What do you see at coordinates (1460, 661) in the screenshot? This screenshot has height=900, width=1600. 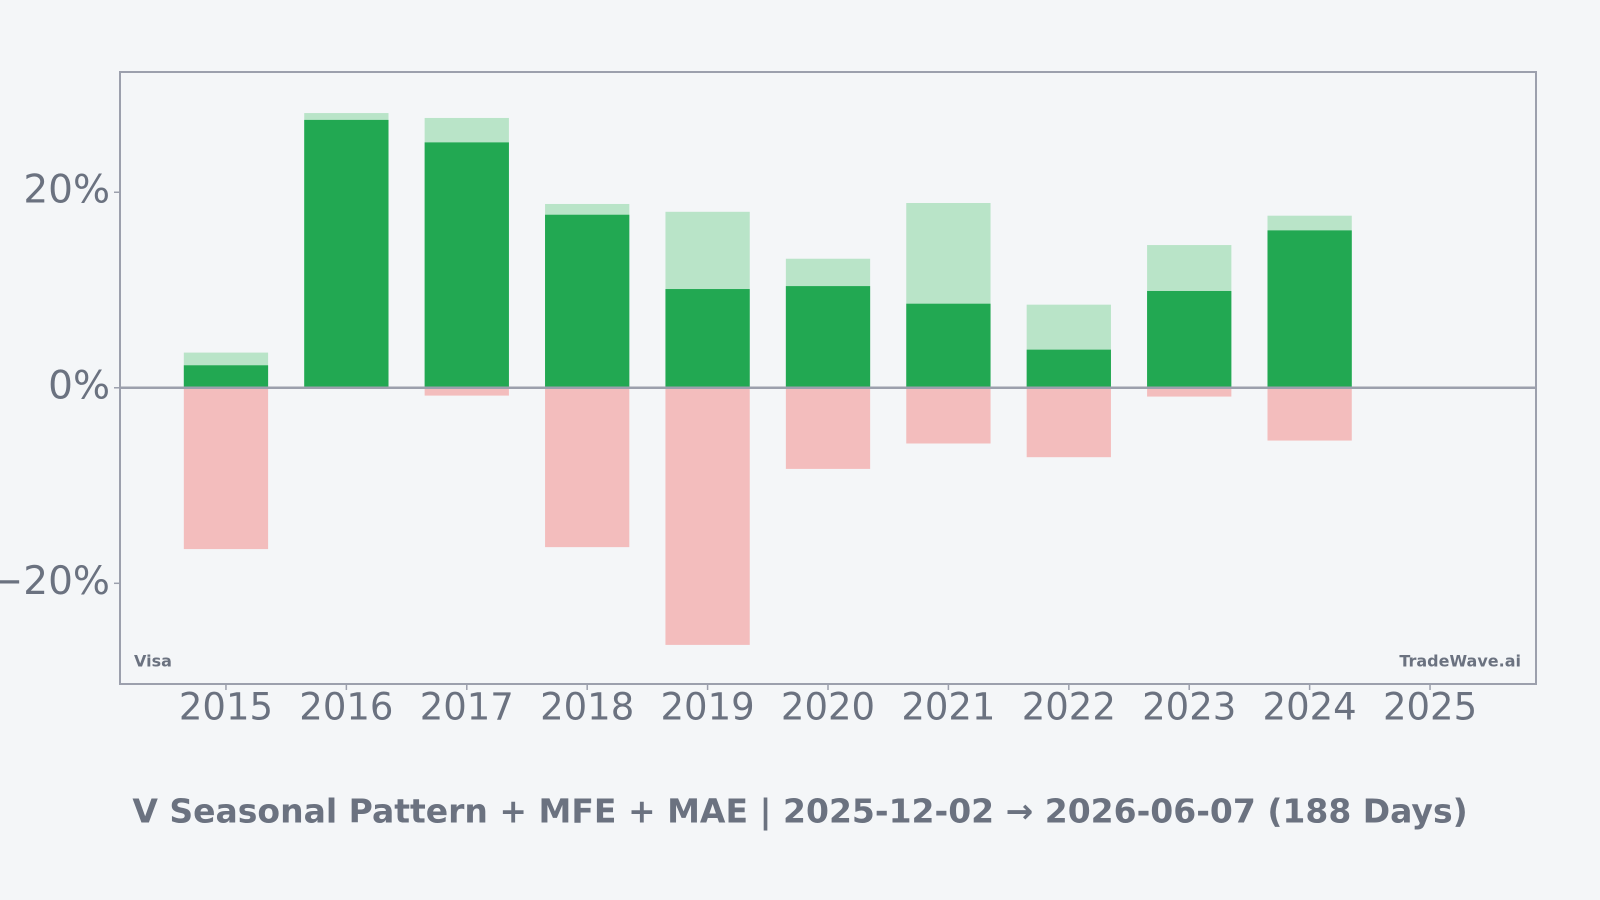 I see `watermark-right: TradeWave.ai` at bounding box center [1460, 661].